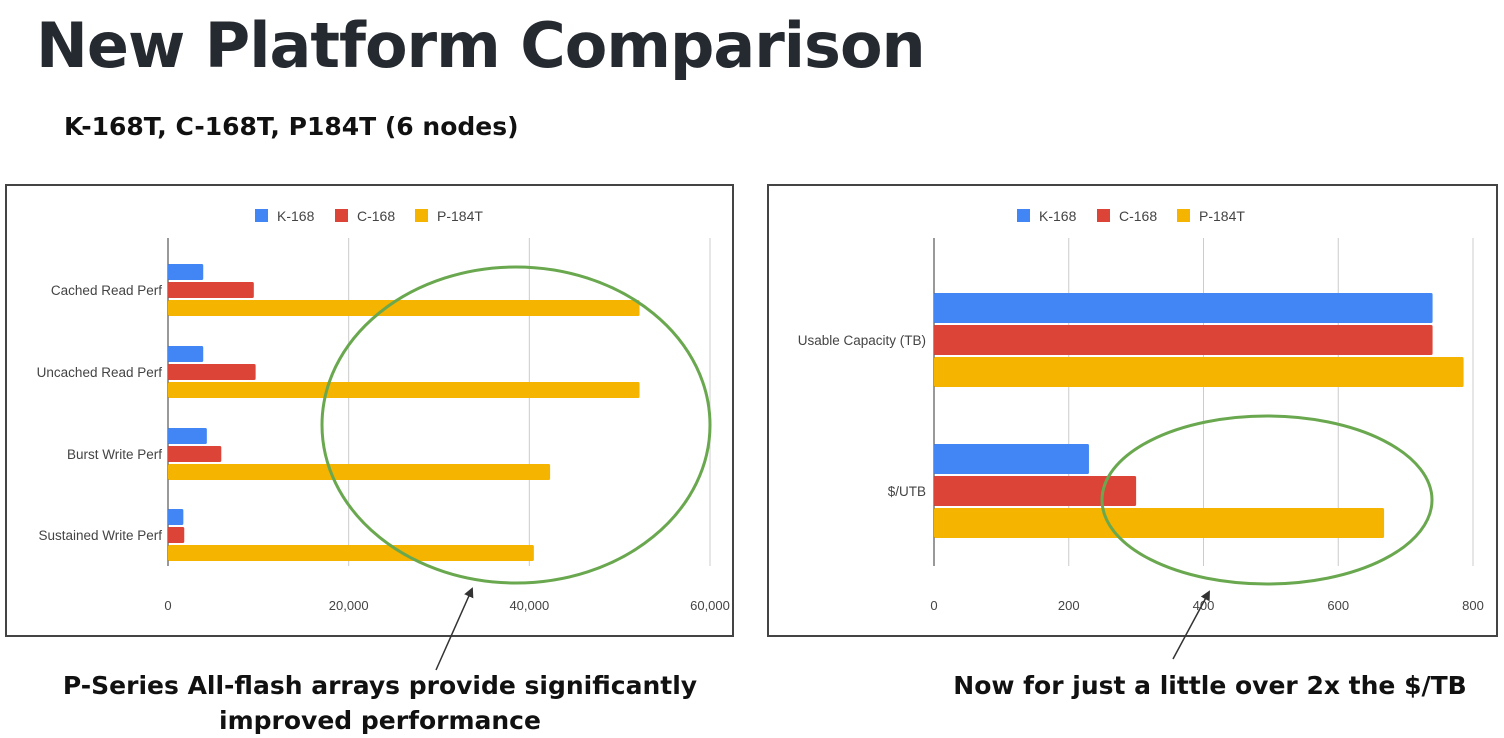  What do you see at coordinates (114, 454) in the screenshot?
I see `category-label: Burst Write Perf` at bounding box center [114, 454].